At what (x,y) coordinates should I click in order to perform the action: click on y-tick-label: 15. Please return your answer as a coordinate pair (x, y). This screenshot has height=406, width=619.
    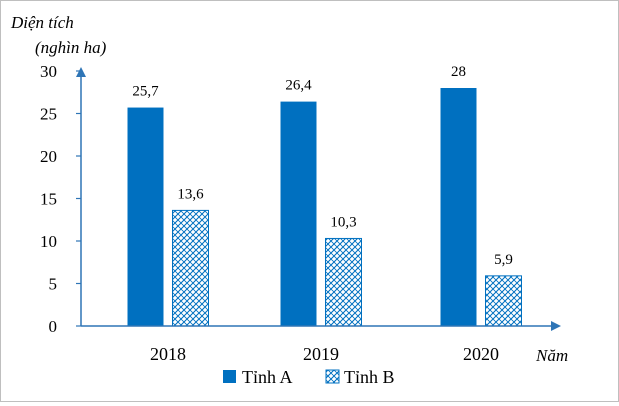
    Looking at the image, I should click on (48, 199).